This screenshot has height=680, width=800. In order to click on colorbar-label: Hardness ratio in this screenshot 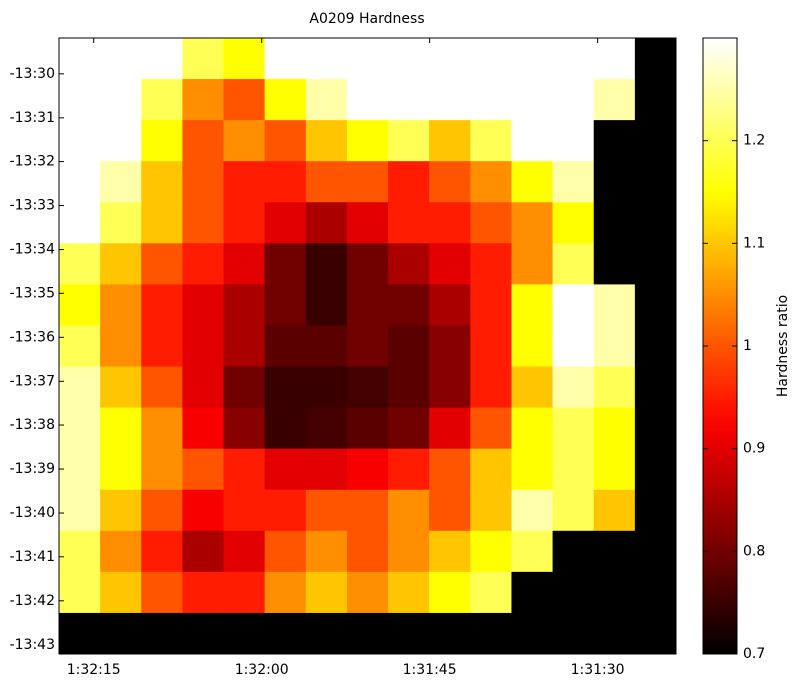, I will do `click(783, 346)`.